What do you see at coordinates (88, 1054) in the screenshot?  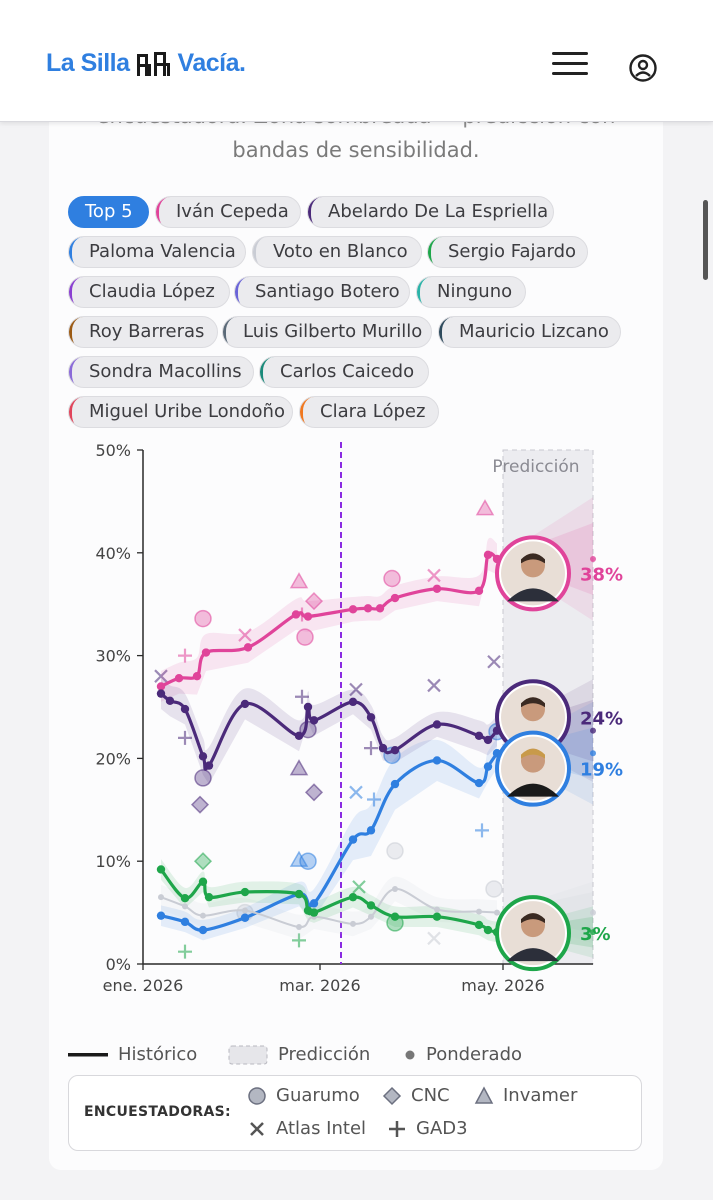 I see `line-icon` at bounding box center [88, 1054].